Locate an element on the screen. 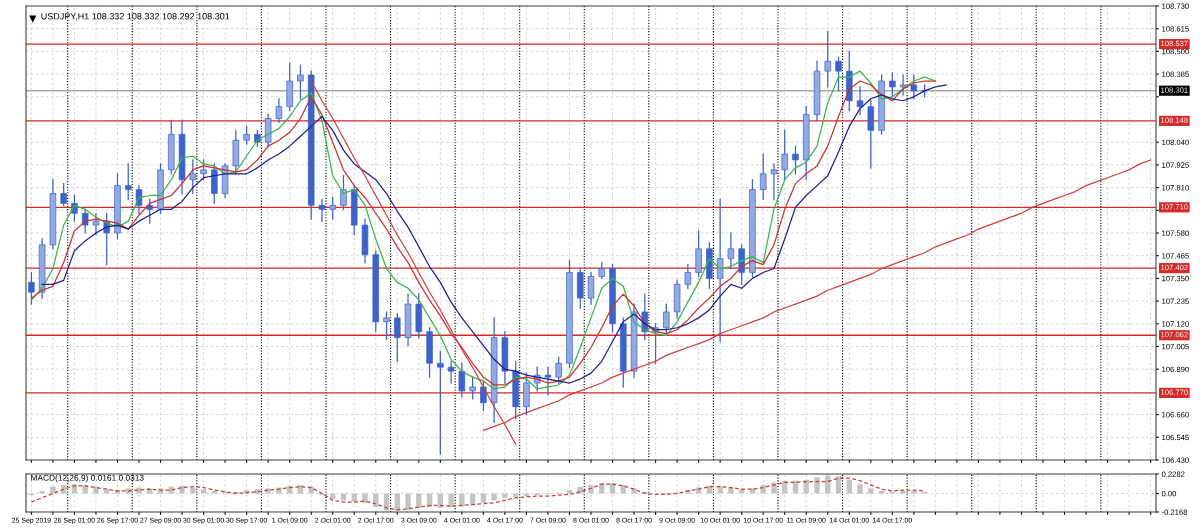 This screenshot has width=1200, height=531. chart-title: MACD(12,26,9) 0.0161 0.0313 is located at coordinates (87, 478).